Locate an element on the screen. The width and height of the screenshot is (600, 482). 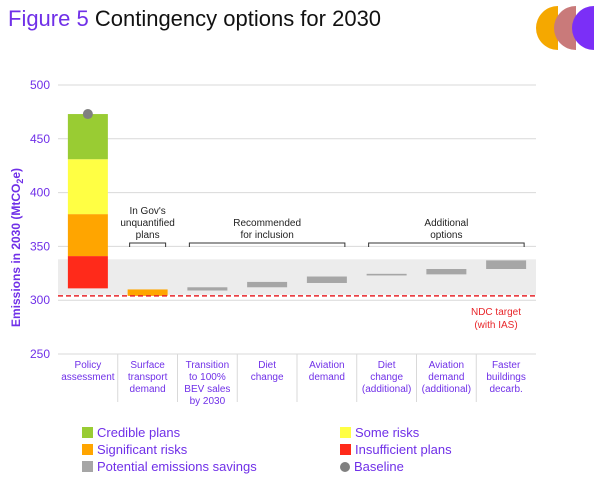
category-label: by 2030 is located at coordinates (208, 401).